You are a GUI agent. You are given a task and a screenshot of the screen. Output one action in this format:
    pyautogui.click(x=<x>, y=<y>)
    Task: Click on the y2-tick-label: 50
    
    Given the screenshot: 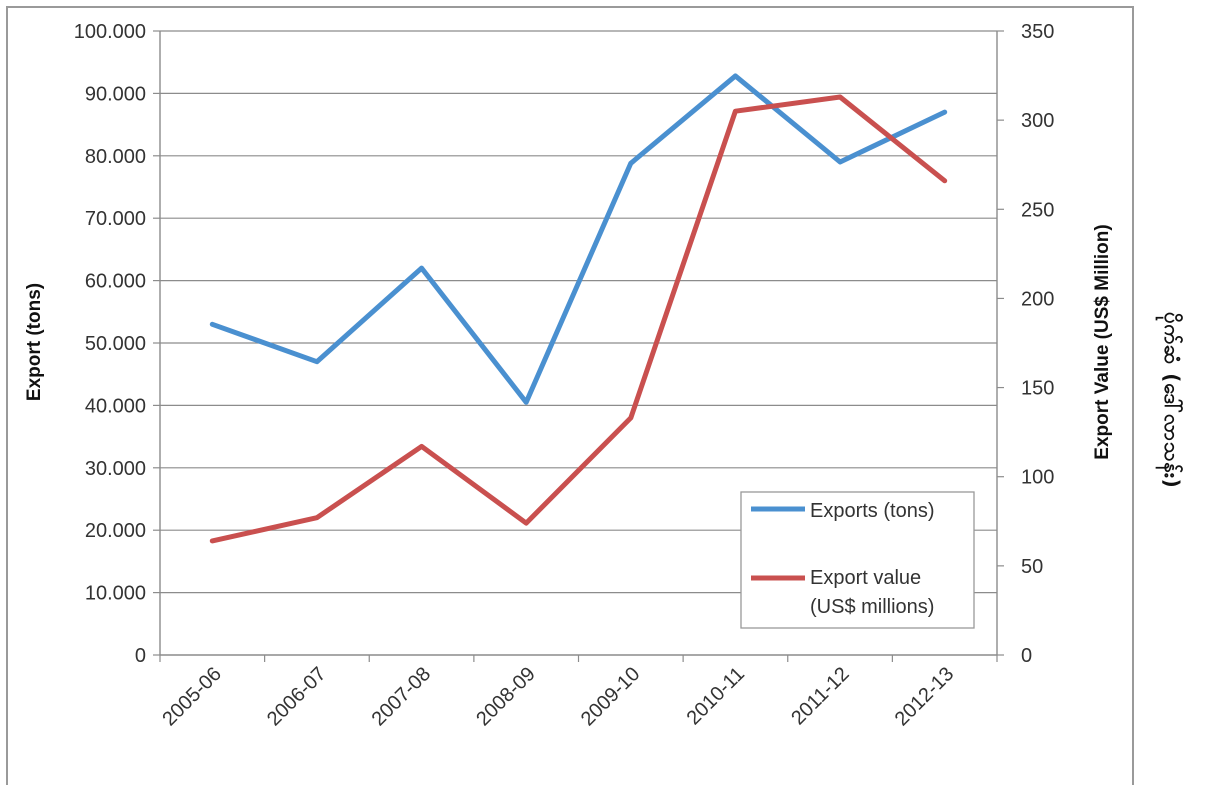 What is the action you would take?
    pyautogui.click(x=1032, y=567)
    